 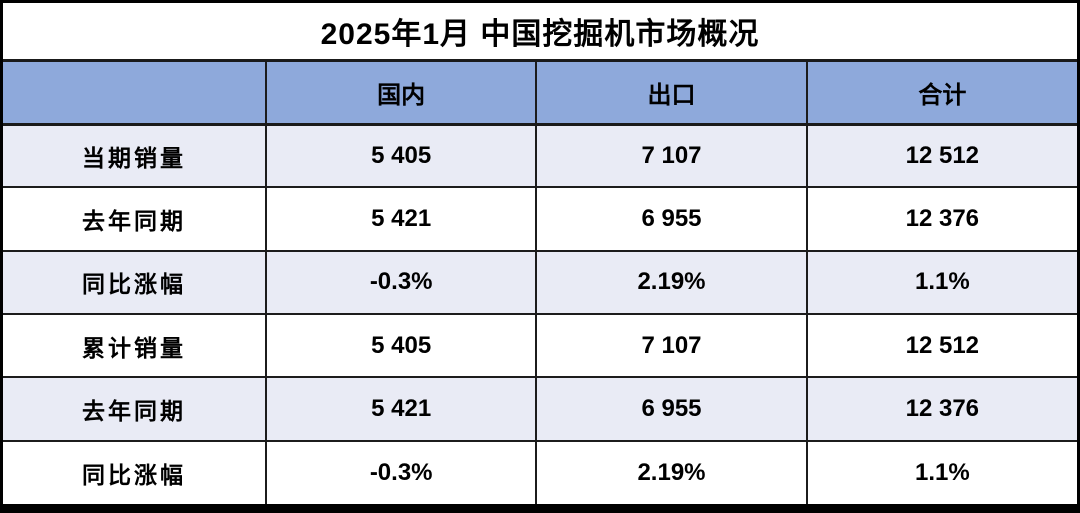 I want to click on header-cell: 合计, so click(x=941, y=94).